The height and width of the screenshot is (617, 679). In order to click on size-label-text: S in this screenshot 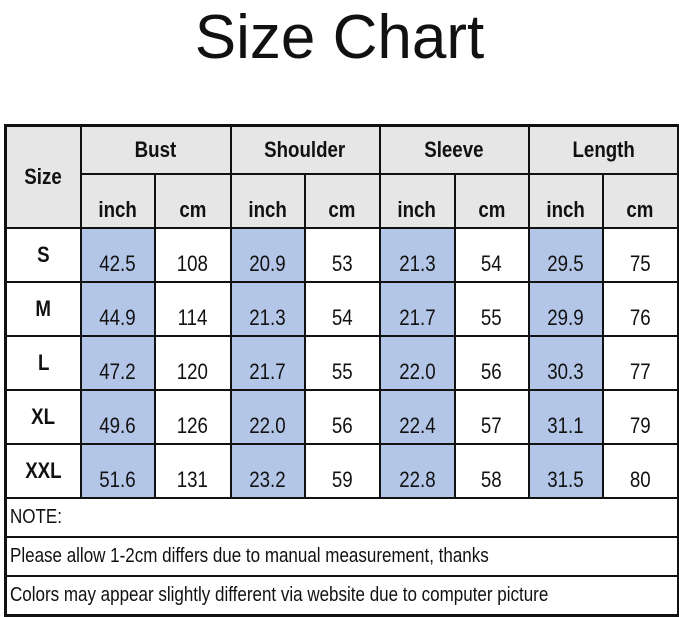, I will do `click(43, 254)`.